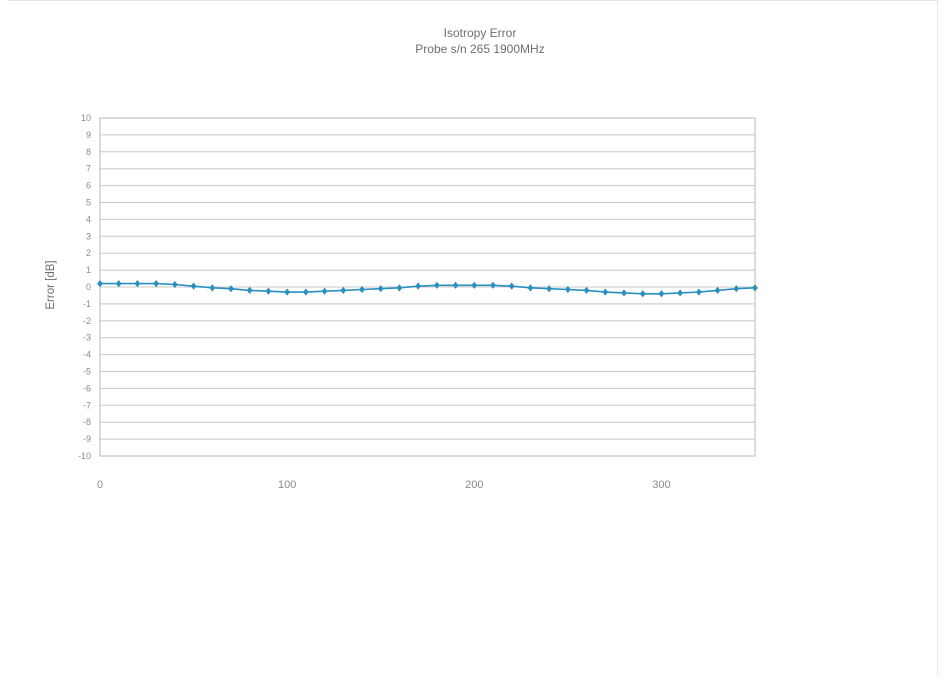 Image resolution: width=945 pixels, height=680 pixels. What do you see at coordinates (87, 304) in the screenshot?
I see `y-tick-label: -1` at bounding box center [87, 304].